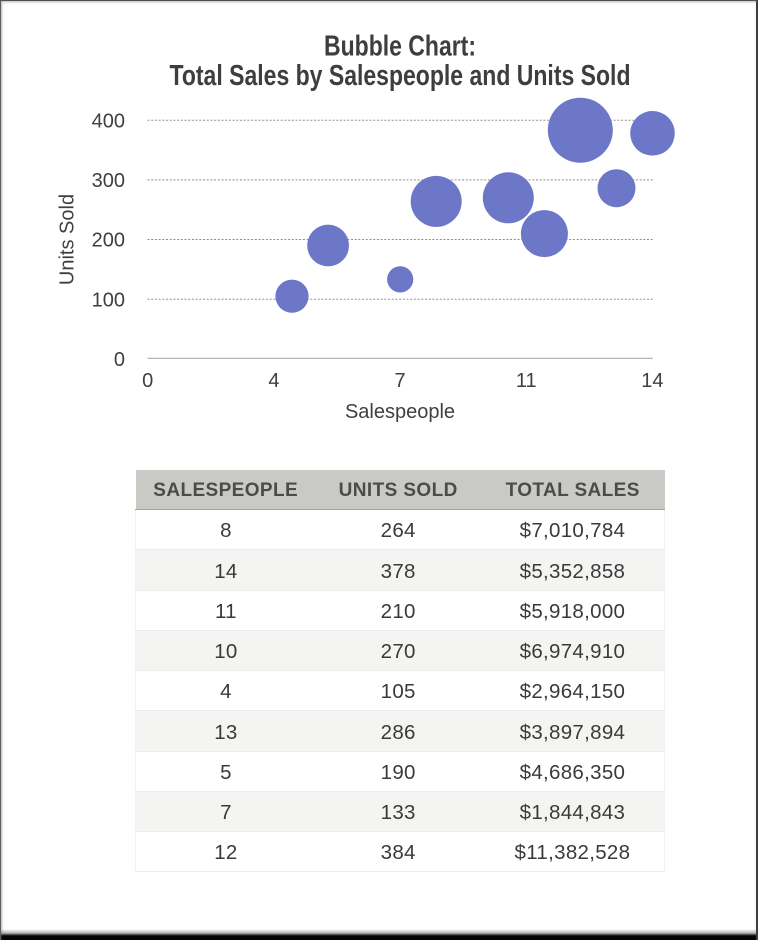  What do you see at coordinates (108, 181) in the screenshot?
I see `svg-text: 300` at bounding box center [108, 181].